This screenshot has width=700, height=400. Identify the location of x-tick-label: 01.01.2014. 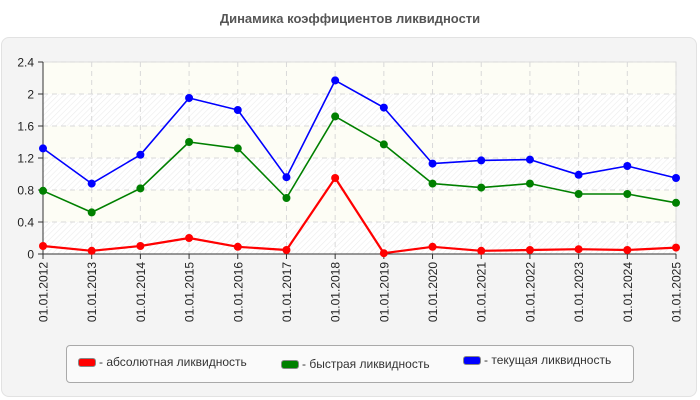
(141, 292).